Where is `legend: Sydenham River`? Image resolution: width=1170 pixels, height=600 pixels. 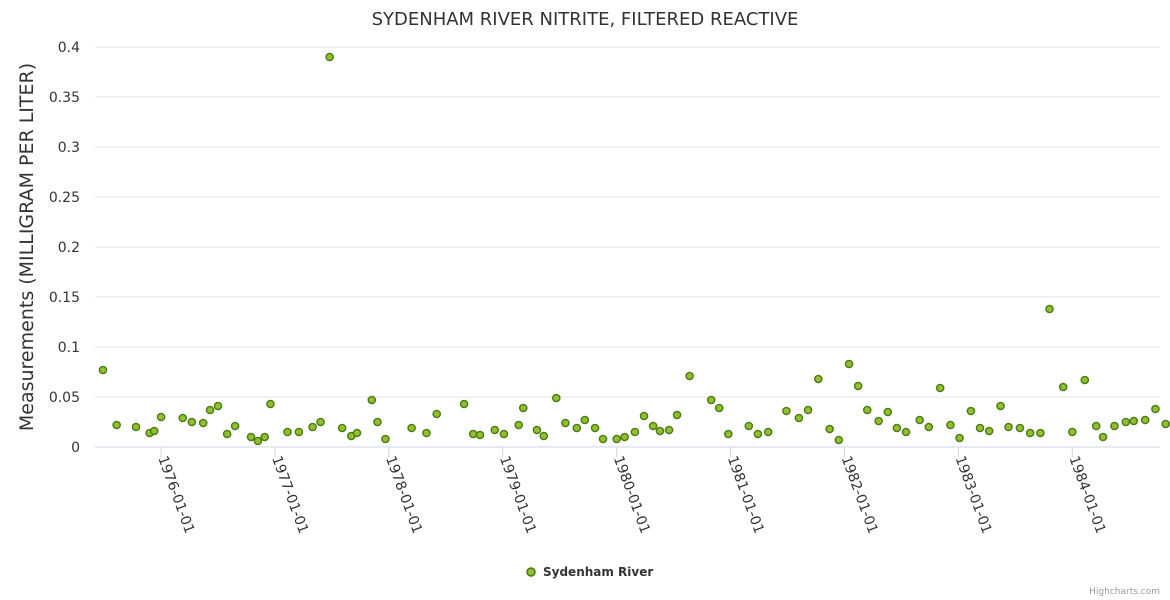
legend: Sydenham River is located at coordinates (589, 572).